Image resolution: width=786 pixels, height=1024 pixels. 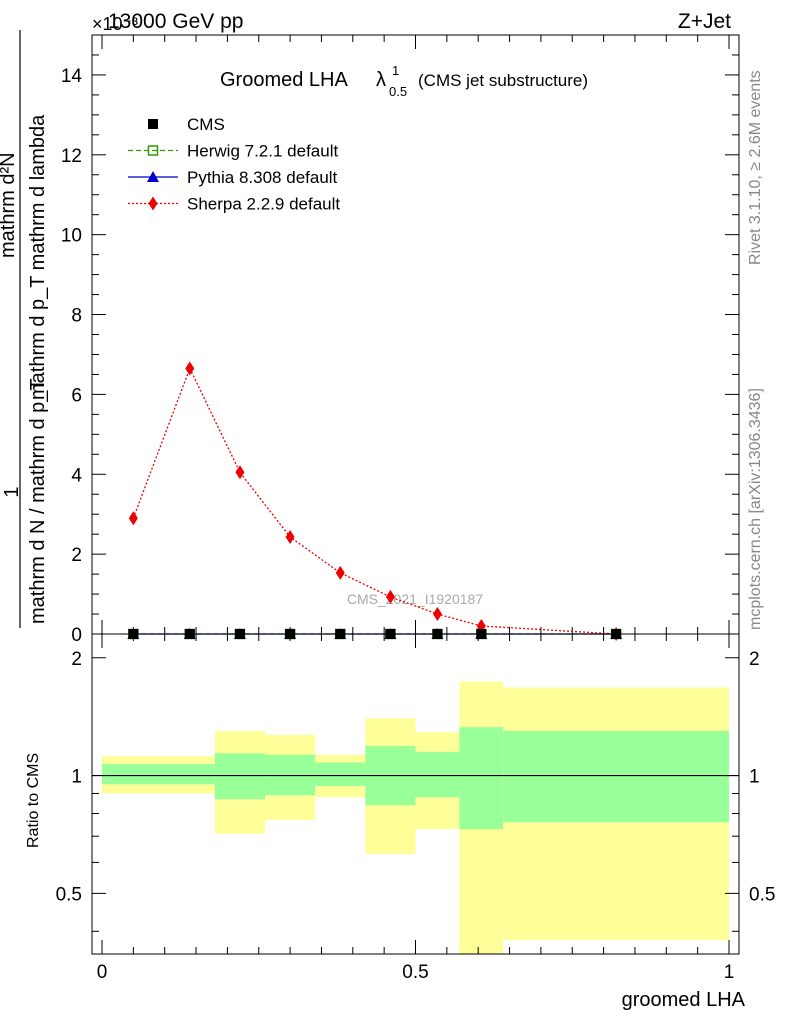 What do you see at coordinates (12, 491) in the screenshot?
I see `ylabel-top: 1` at bounding box center [12, 491].